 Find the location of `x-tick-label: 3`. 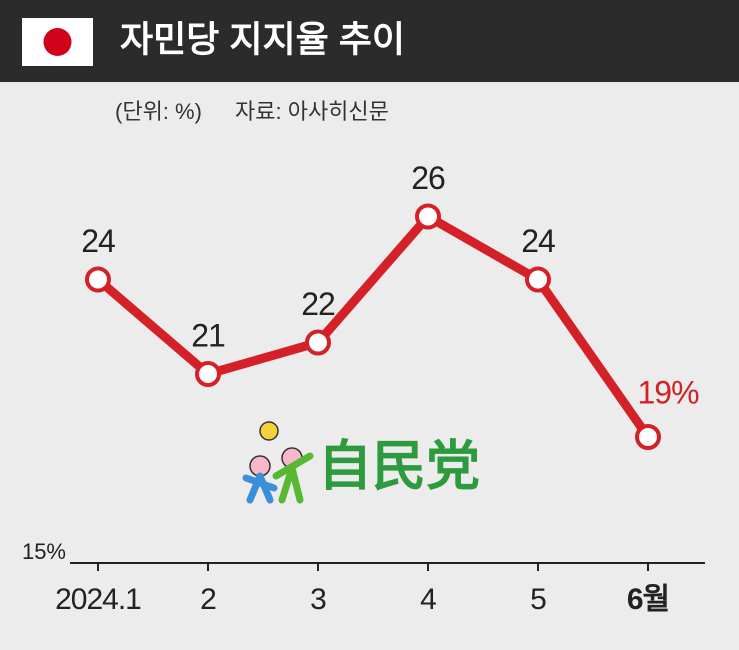

x-tick-label: 3 is located at coordinates (318, 599).